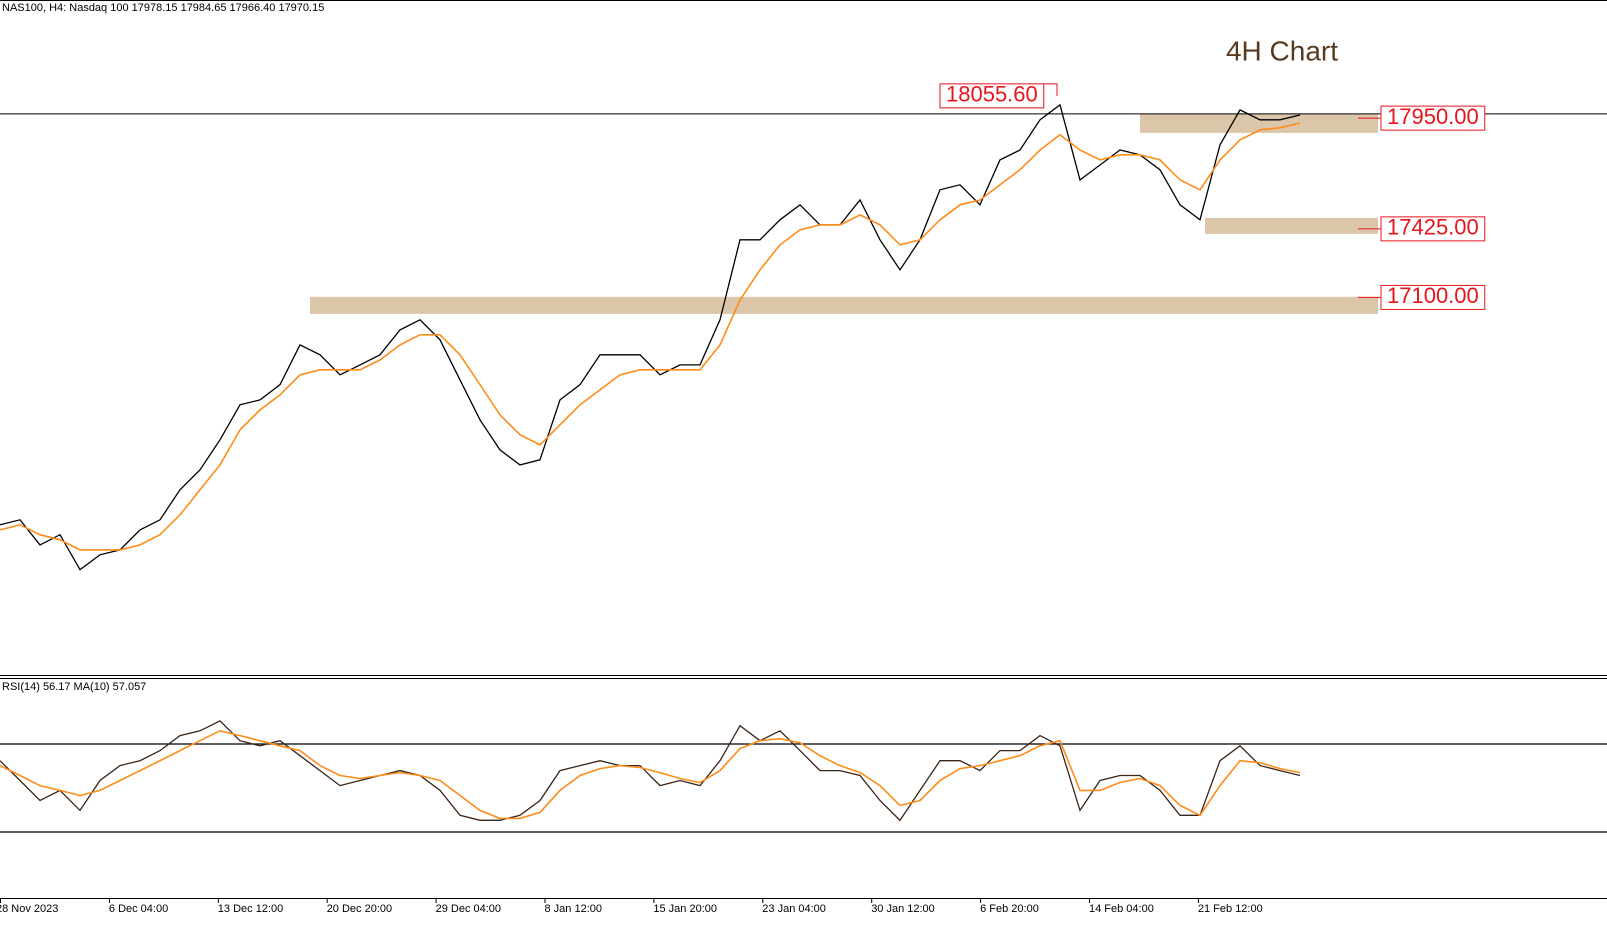  Describe the element at coordinates (250, 909) in the screenshot. I see `time-label: 13 Dec 12:00` at that location.